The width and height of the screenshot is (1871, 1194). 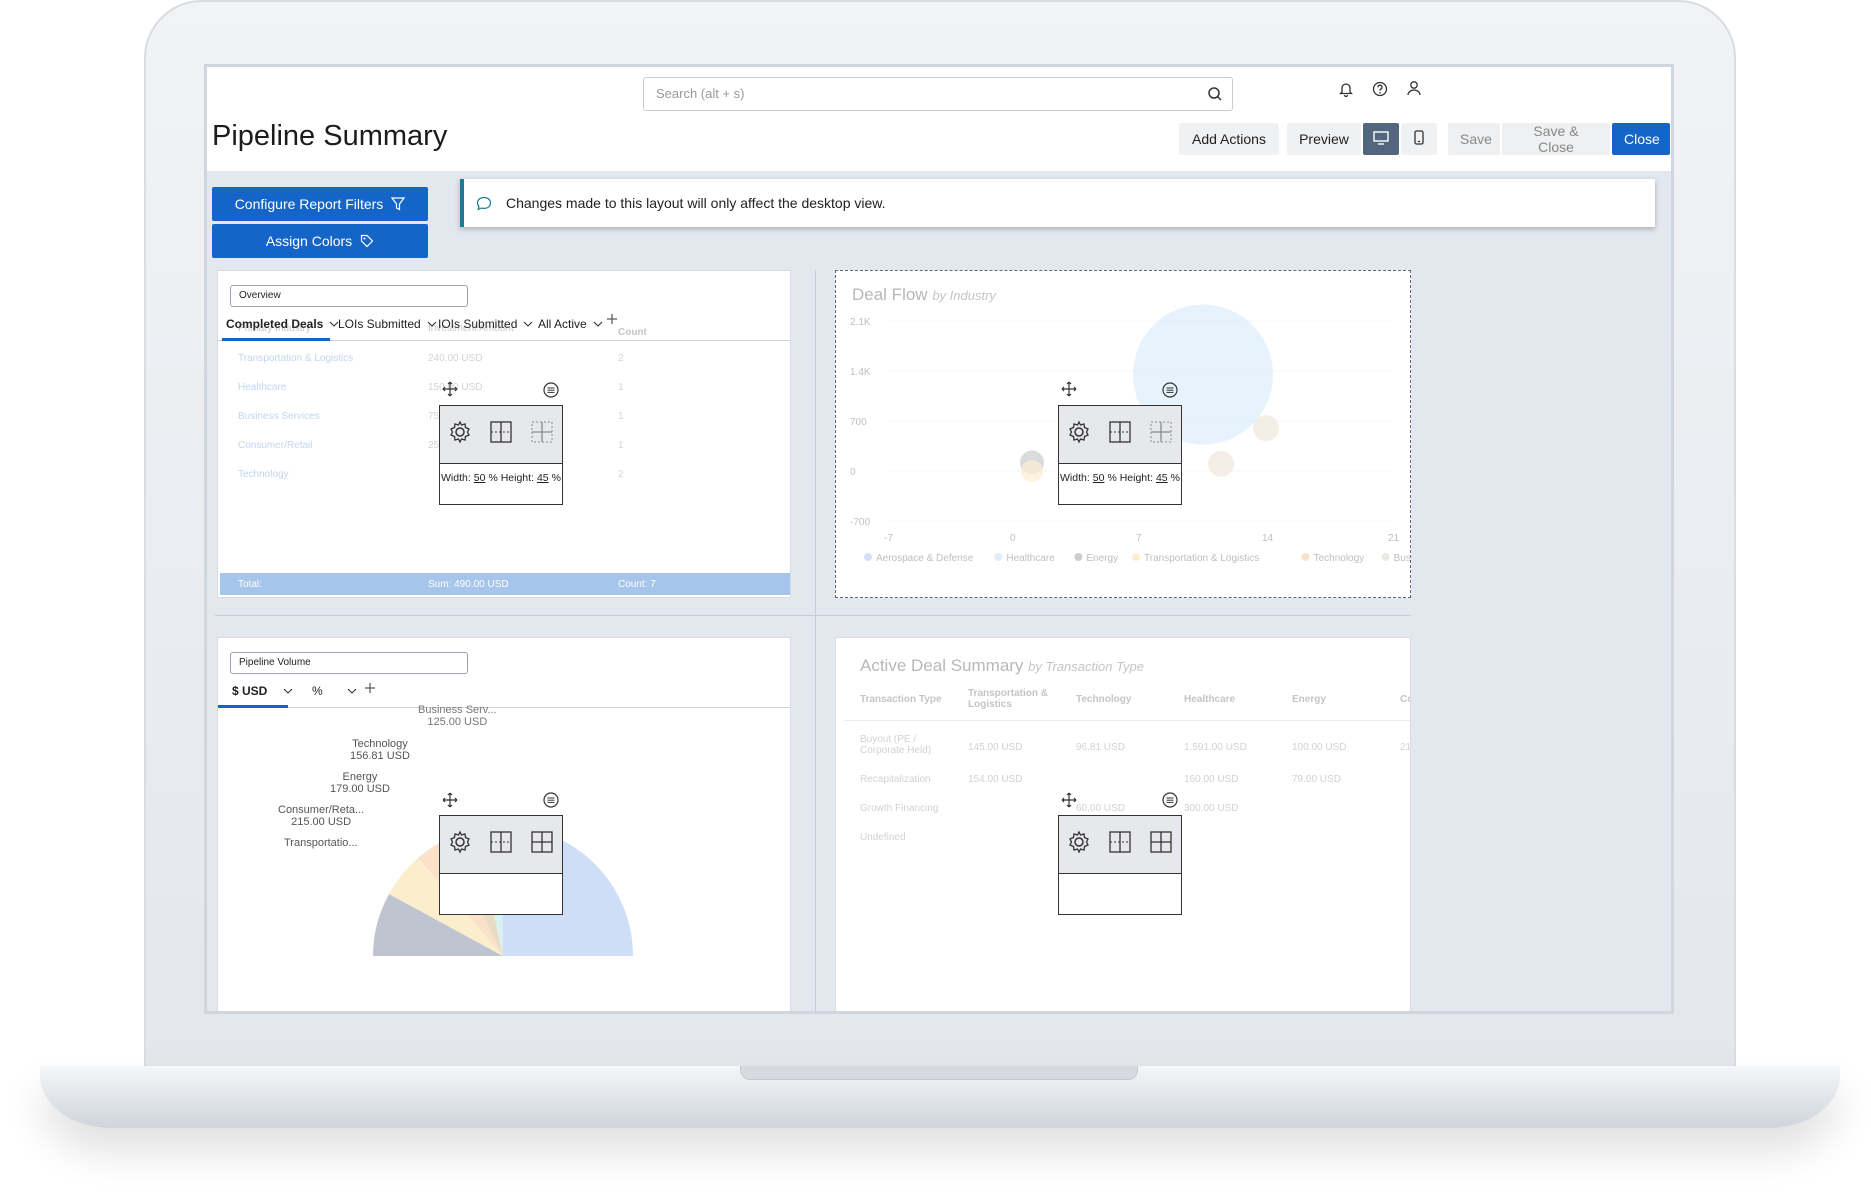 I want to click on preview-button: Preview, so click(x=1324, y=139).